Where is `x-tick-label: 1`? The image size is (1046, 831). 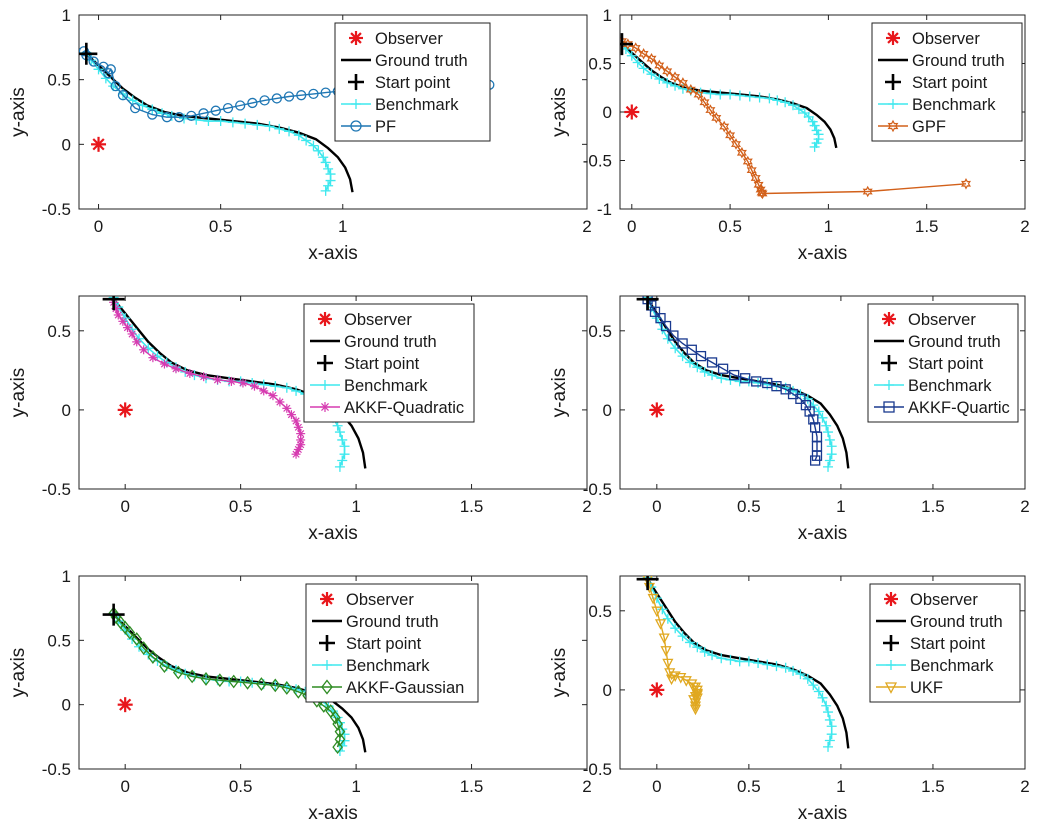 x-tick-label: 1 is located at coordinates (355, 786).